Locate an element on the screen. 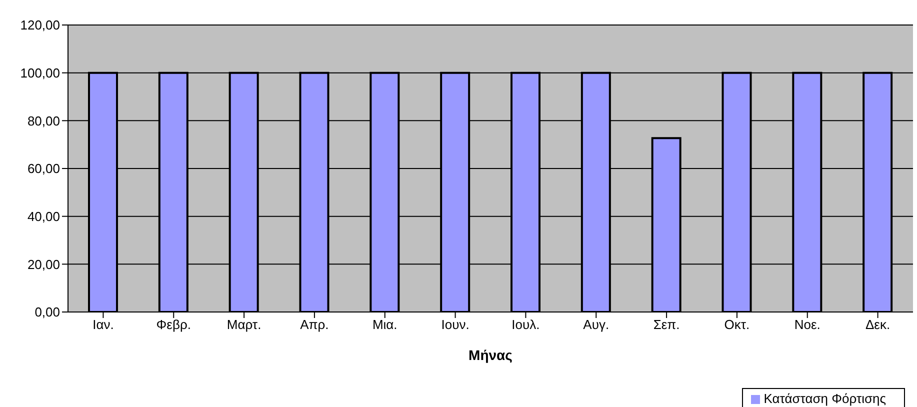 This screenshot has height=407, width=917. y-tick-label: 60,00 is located at coordinates (43, 168).